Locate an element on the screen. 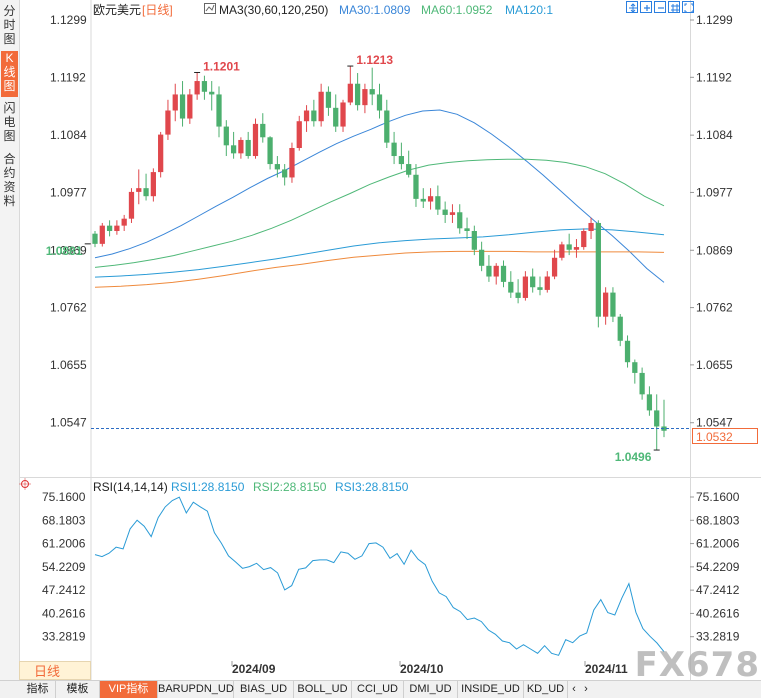 Image resolution: width=761 pixels, height=698 pixels. tab-cci: CCI_UD is located at coordinates (378, 689).